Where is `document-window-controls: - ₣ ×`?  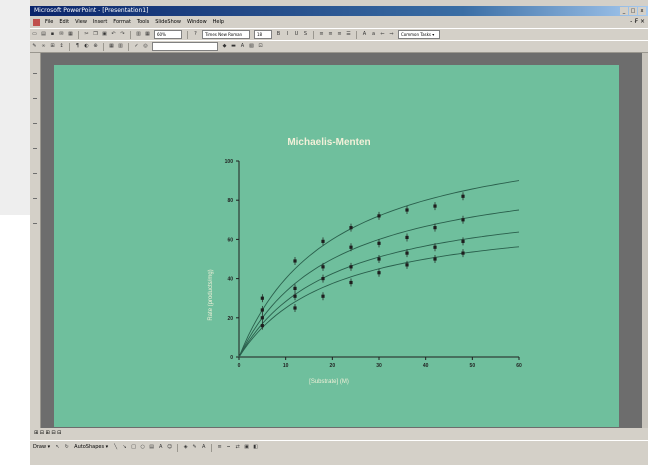
document-window-controls: - ₣ × is located at coordinates (637, 21).